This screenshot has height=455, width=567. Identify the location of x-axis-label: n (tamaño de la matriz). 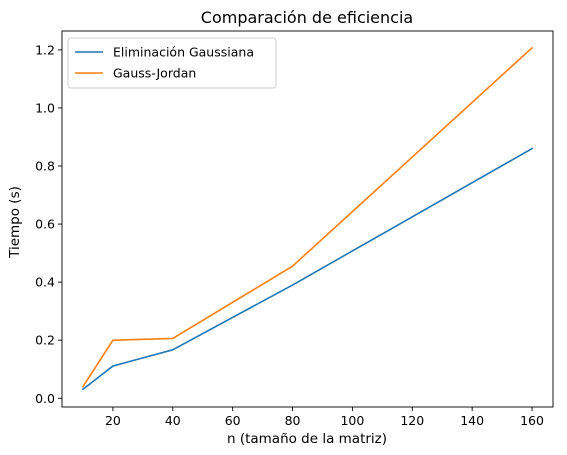
(307, 439).